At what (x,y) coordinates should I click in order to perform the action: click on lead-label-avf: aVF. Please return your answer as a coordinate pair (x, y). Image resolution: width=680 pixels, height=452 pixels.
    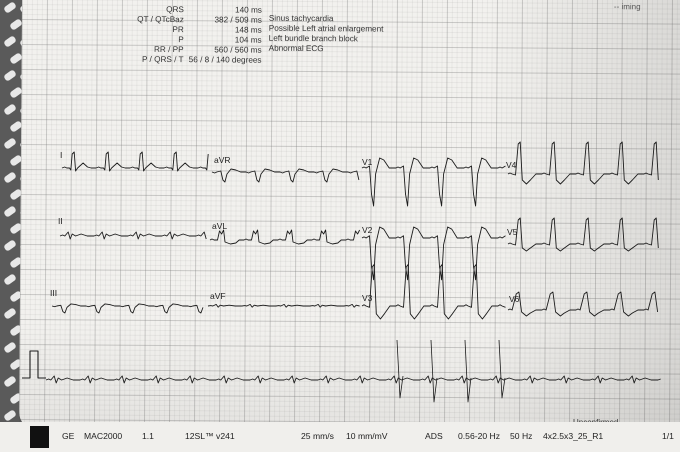
    Looking at the image, I should click on (218, 296).